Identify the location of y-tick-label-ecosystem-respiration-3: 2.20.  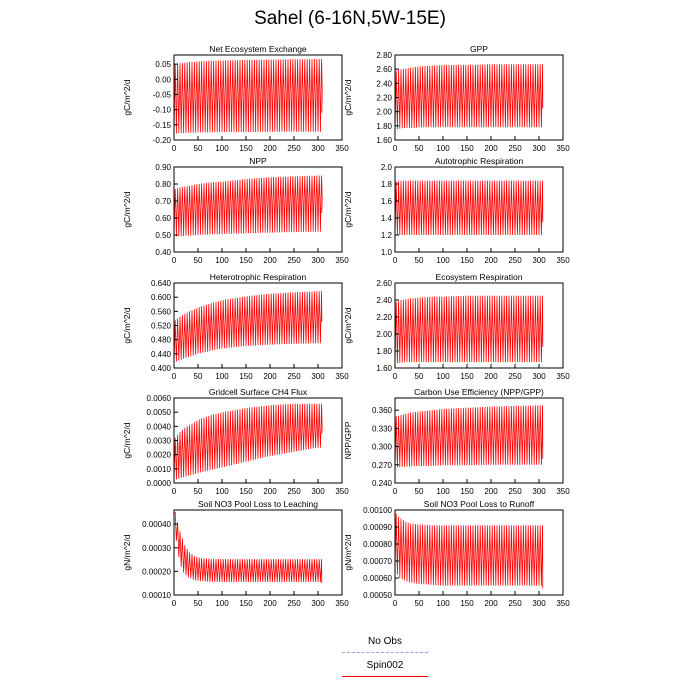
(384, 317).